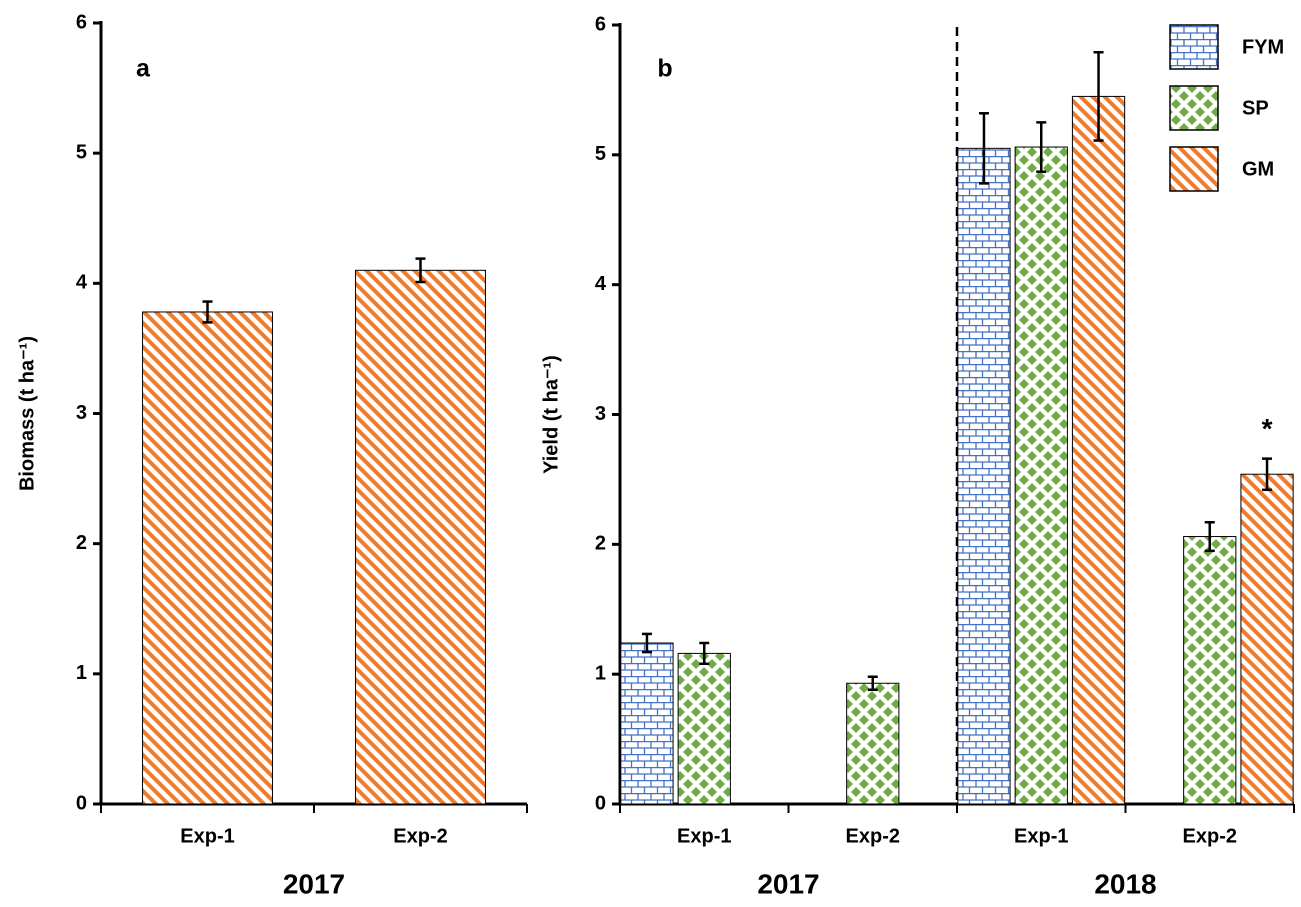  I want to click on x-group-label: 2018, so click(1125, 883).